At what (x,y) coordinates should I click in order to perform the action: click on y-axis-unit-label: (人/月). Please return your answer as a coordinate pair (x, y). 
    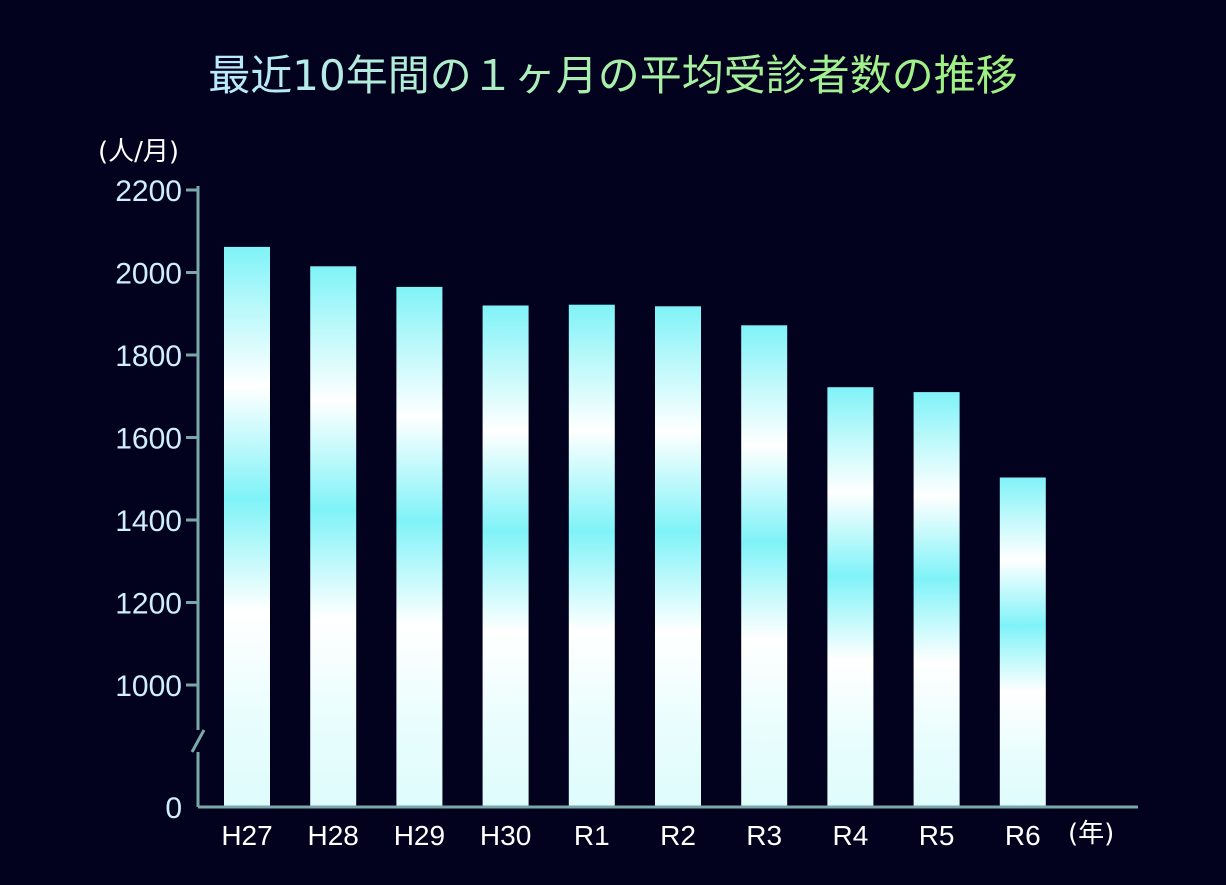
    Looking at the image, I should click on (138, 152).